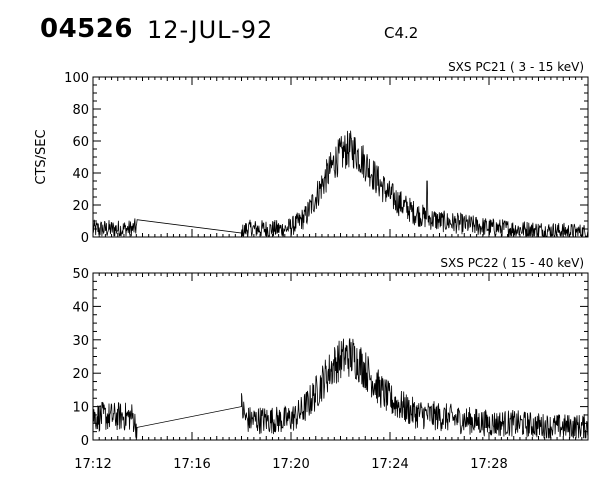 The image size is (600, 480). Describe the element at coordinates (512, 263) in the screenshot. I see `panel-title: SXS PC22 ( 15 - 40 keV)` at that location.